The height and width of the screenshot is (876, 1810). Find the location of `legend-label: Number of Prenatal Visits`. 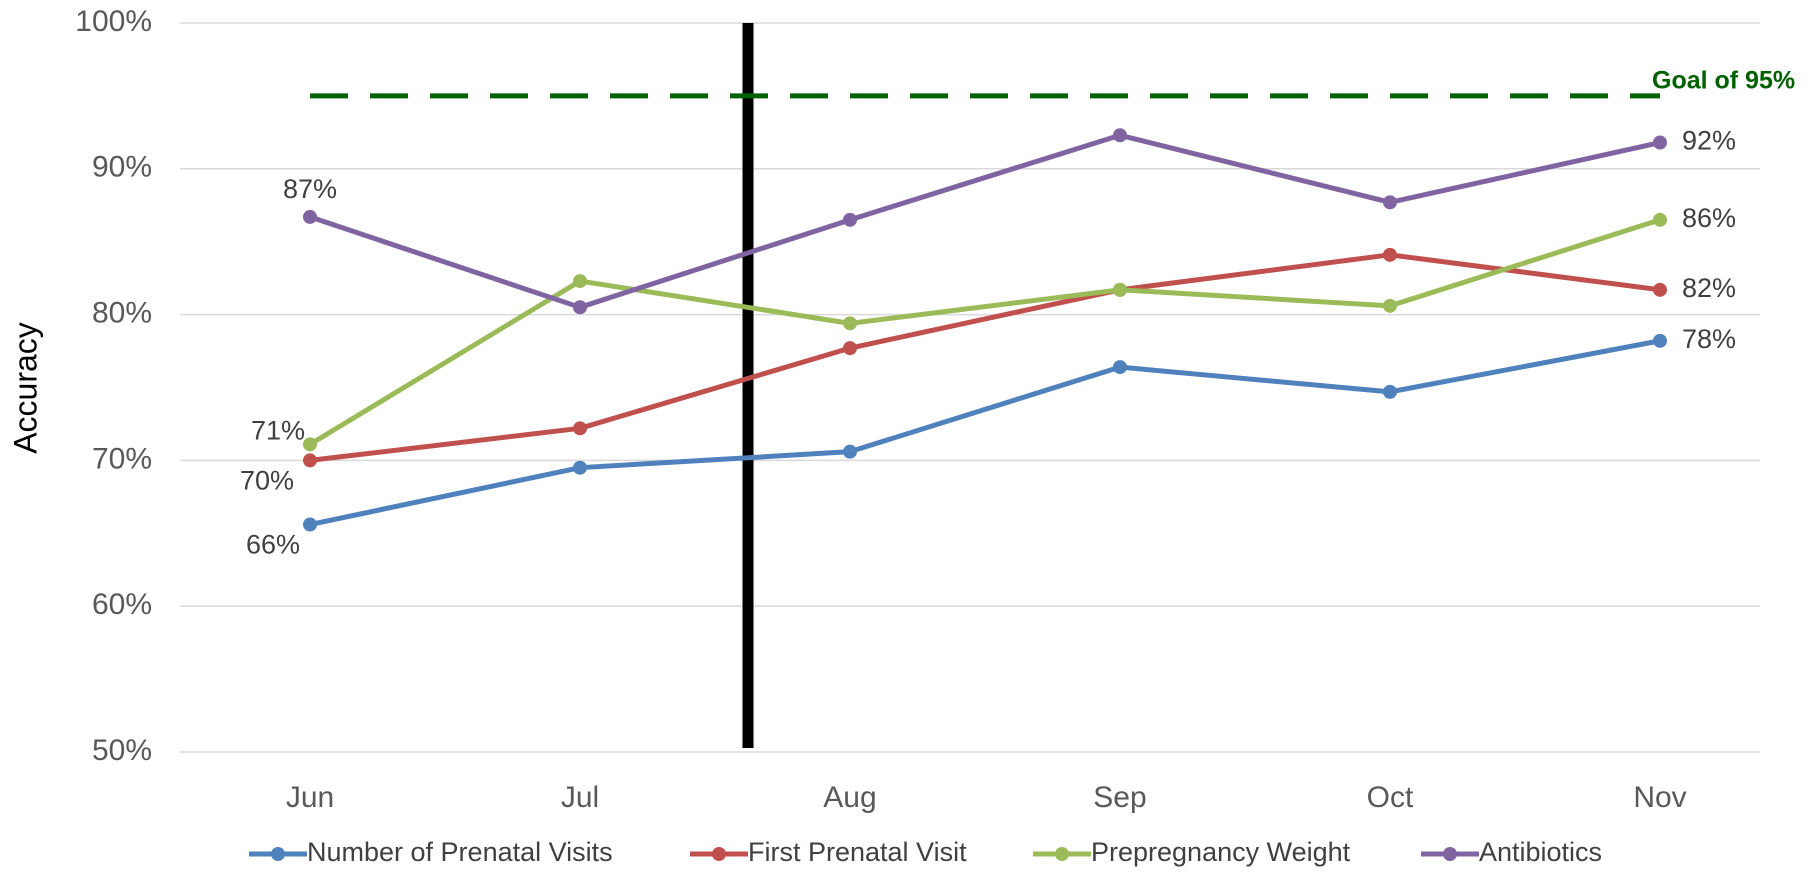

legend-label: Number of Prenatal Visits is located at coordinates (460, 852).